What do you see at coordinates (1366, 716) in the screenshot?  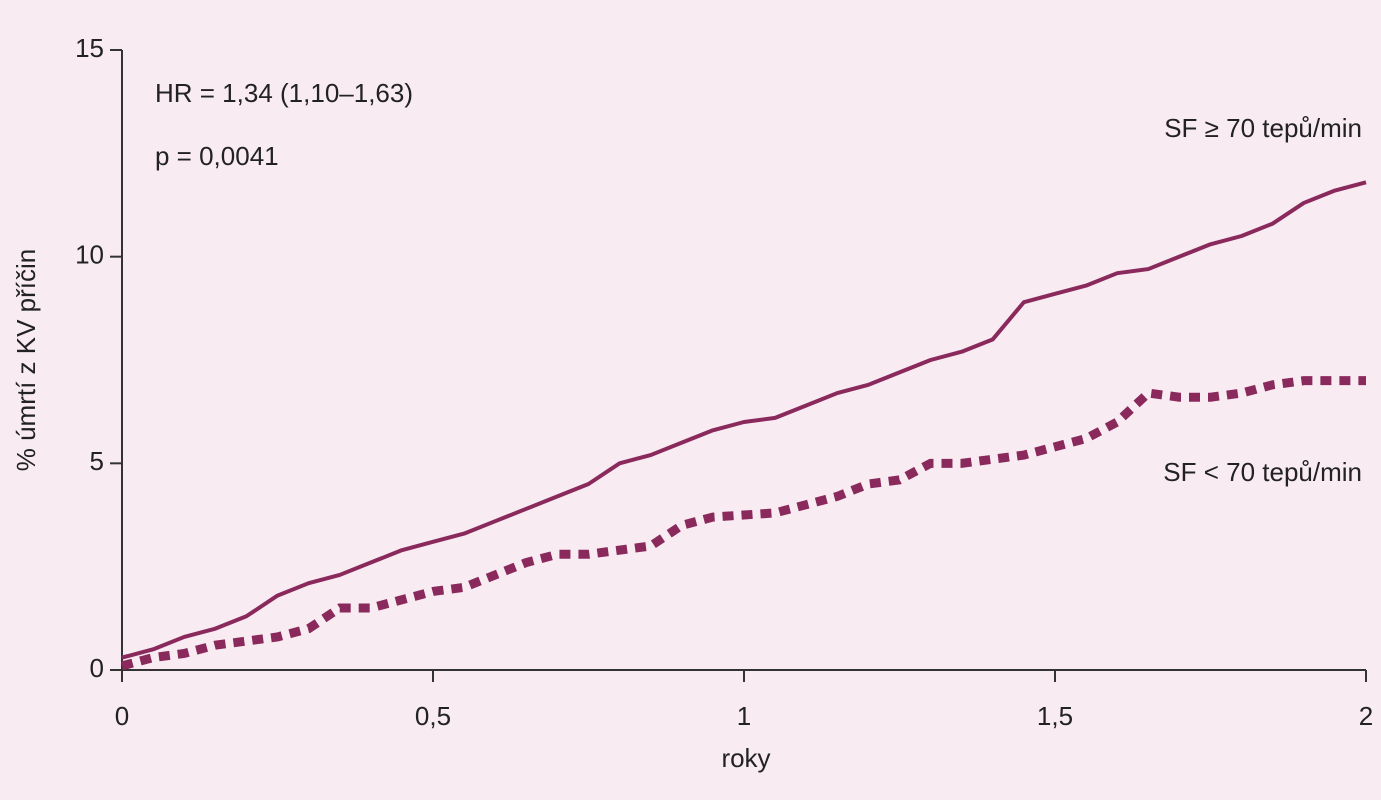 I see `x-tick-label: 2` at bounding box center [1366, 716].